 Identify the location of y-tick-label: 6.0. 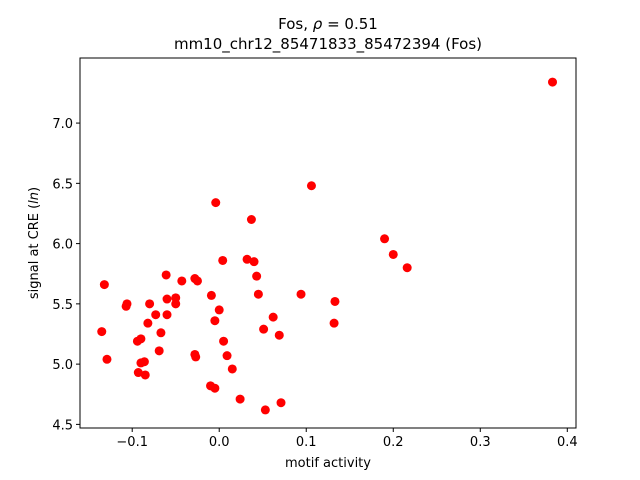
(62, 245).